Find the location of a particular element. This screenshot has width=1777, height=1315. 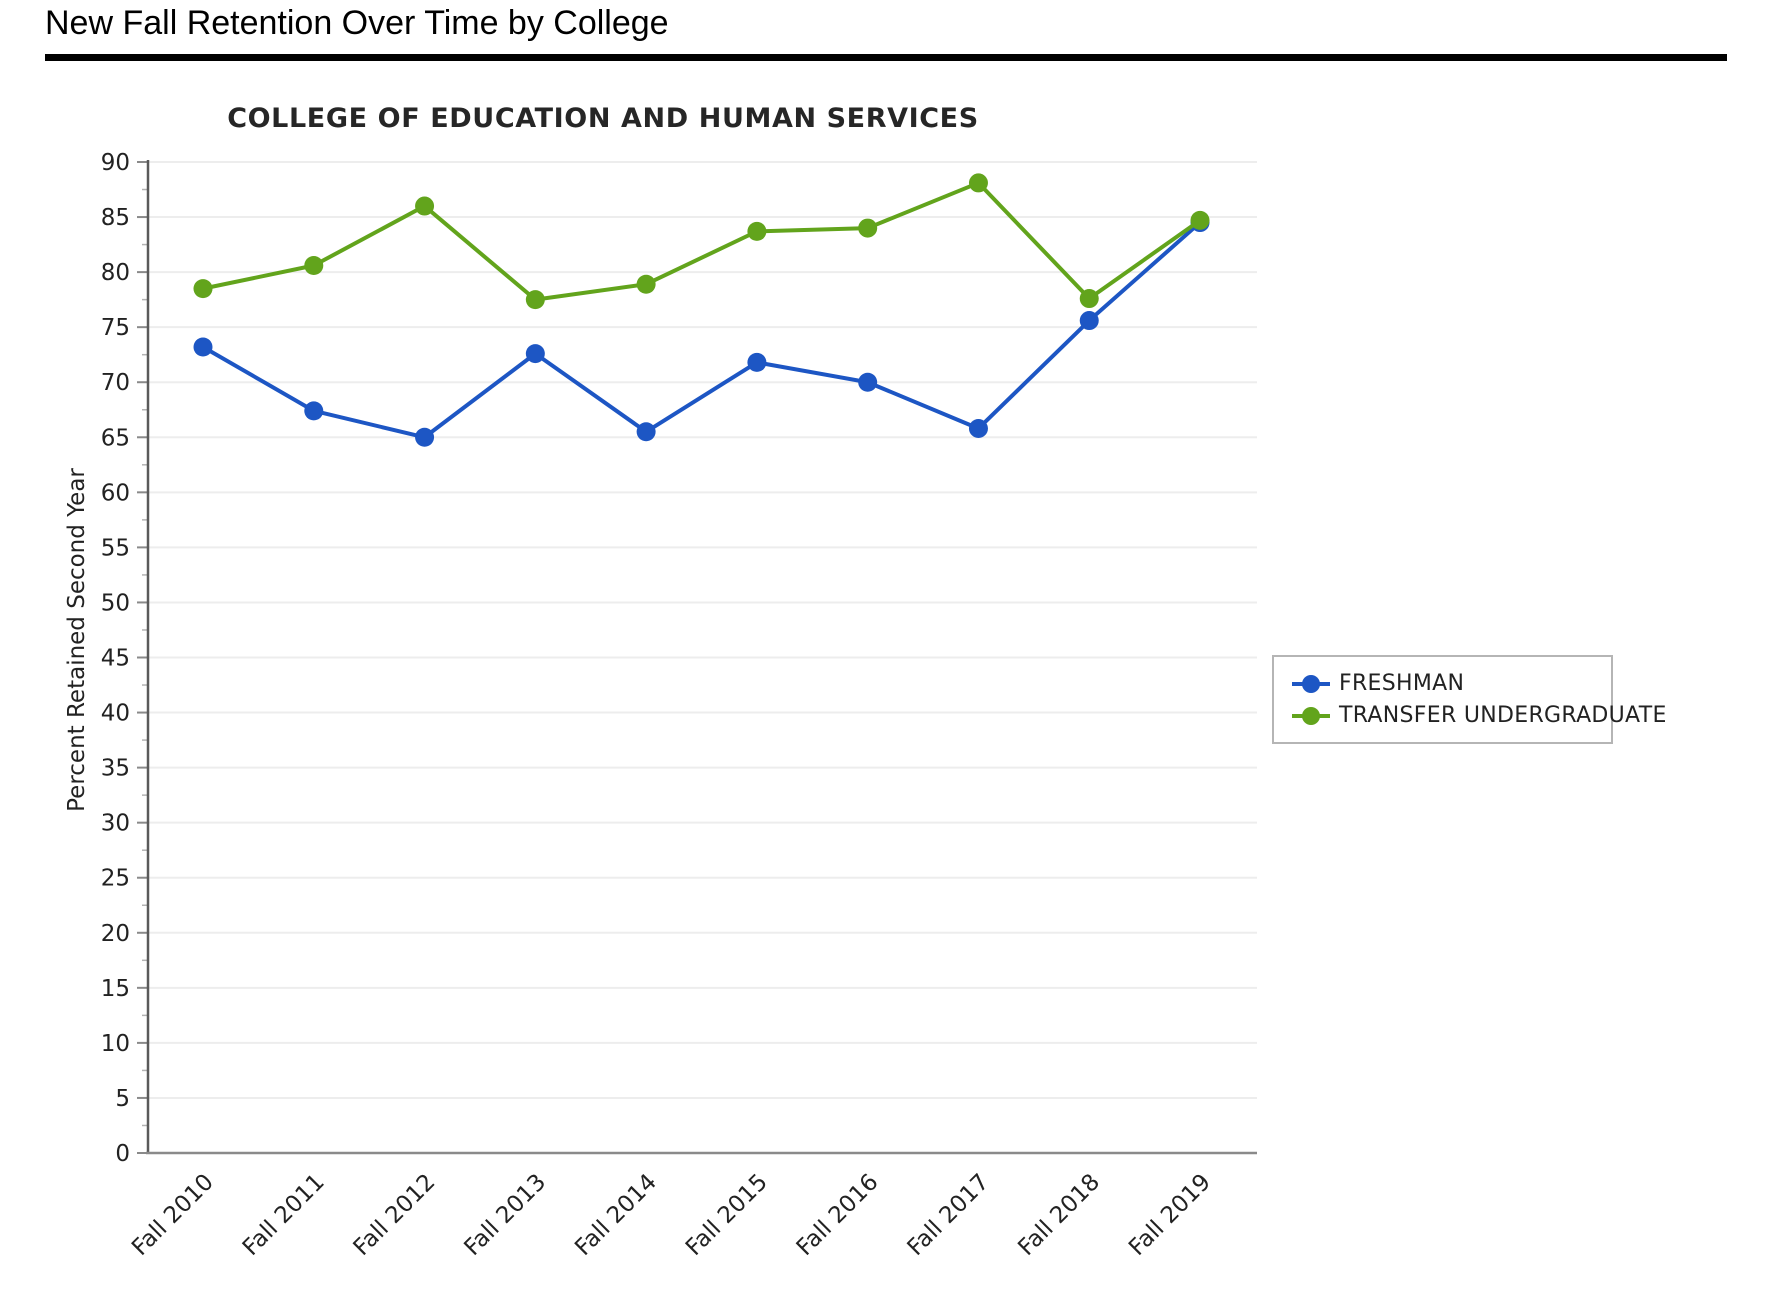

freshman-series-marker-icon is located at coordinates (1311, 684).